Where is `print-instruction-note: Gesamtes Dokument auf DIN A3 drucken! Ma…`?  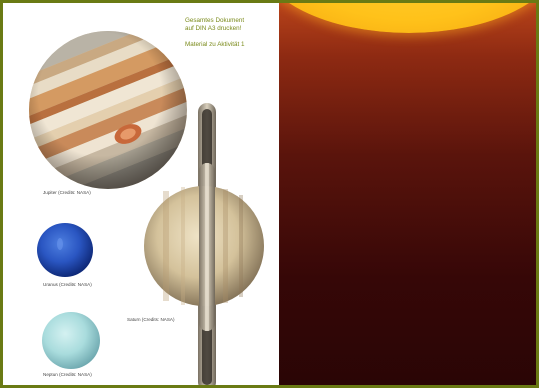 print-instruction-note: Gesamtes Dokument auf DIN A3 drucken! Ma… is located at coordinates (215, 33).